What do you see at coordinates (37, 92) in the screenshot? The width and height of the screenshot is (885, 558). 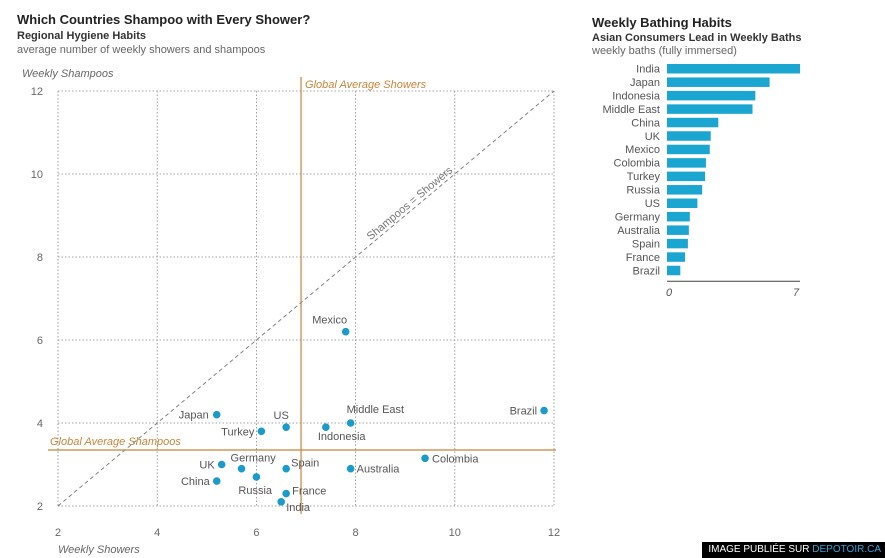 I see `y-tick-label: 12` at bounding box center [37, 92].